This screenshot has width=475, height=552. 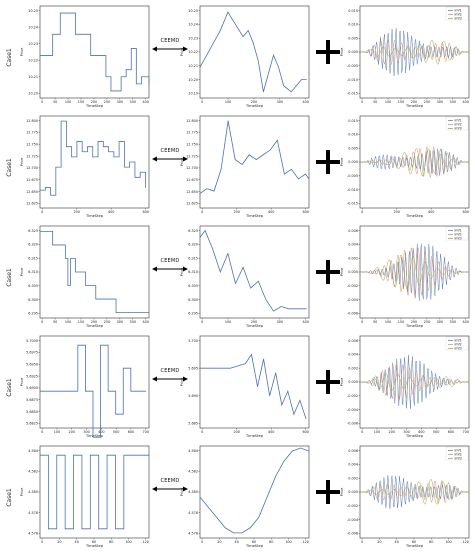 What do you see at coordinates (202, 322) in the screenshot?
I see `smooth-xtick-label: 0` at bounding box center [202, 322].